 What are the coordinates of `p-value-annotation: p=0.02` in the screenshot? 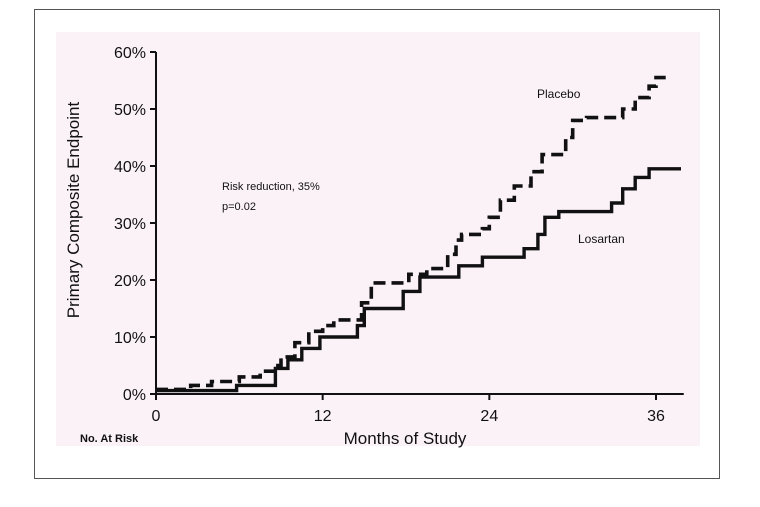 It's located at (239, 207).